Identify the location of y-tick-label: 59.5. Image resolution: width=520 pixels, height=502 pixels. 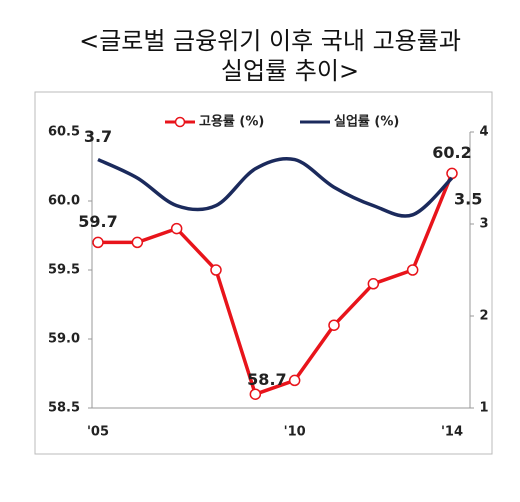
(64, 270).